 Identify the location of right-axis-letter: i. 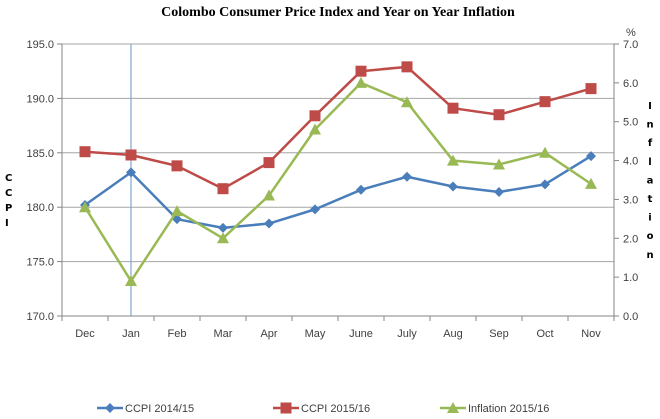
(649, 218).